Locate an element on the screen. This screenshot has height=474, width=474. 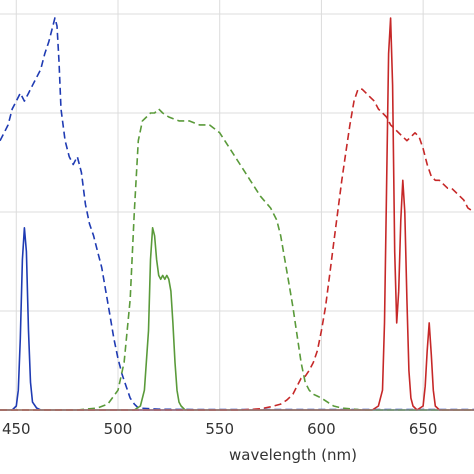
x-tick-labels: 450 500 550 600 650 is located at coordinates (220, 429).